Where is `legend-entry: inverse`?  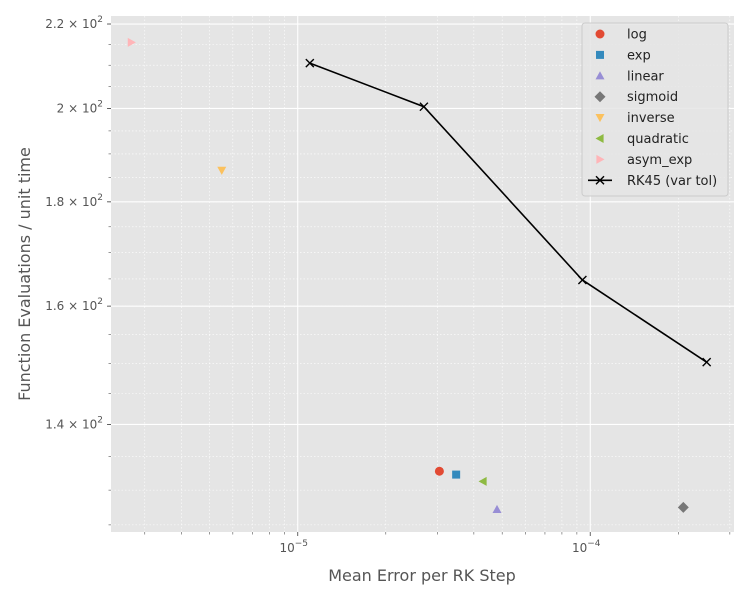 legend-entry: inverse is located at coordinates (635, 118).